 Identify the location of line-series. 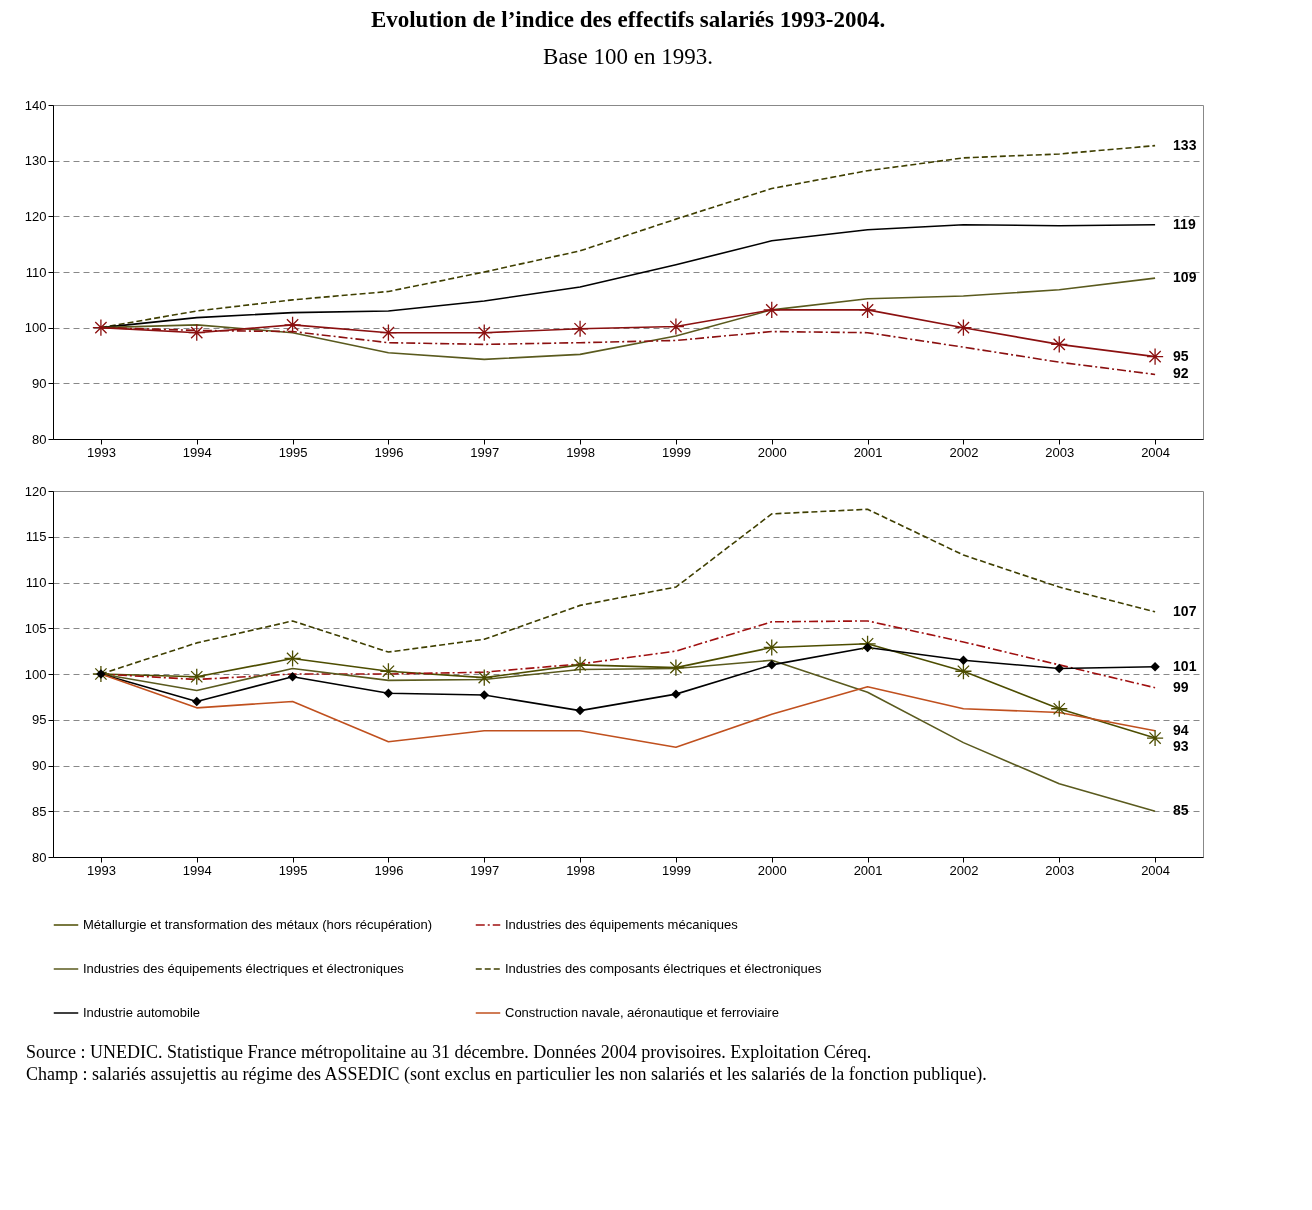
(628, 236).